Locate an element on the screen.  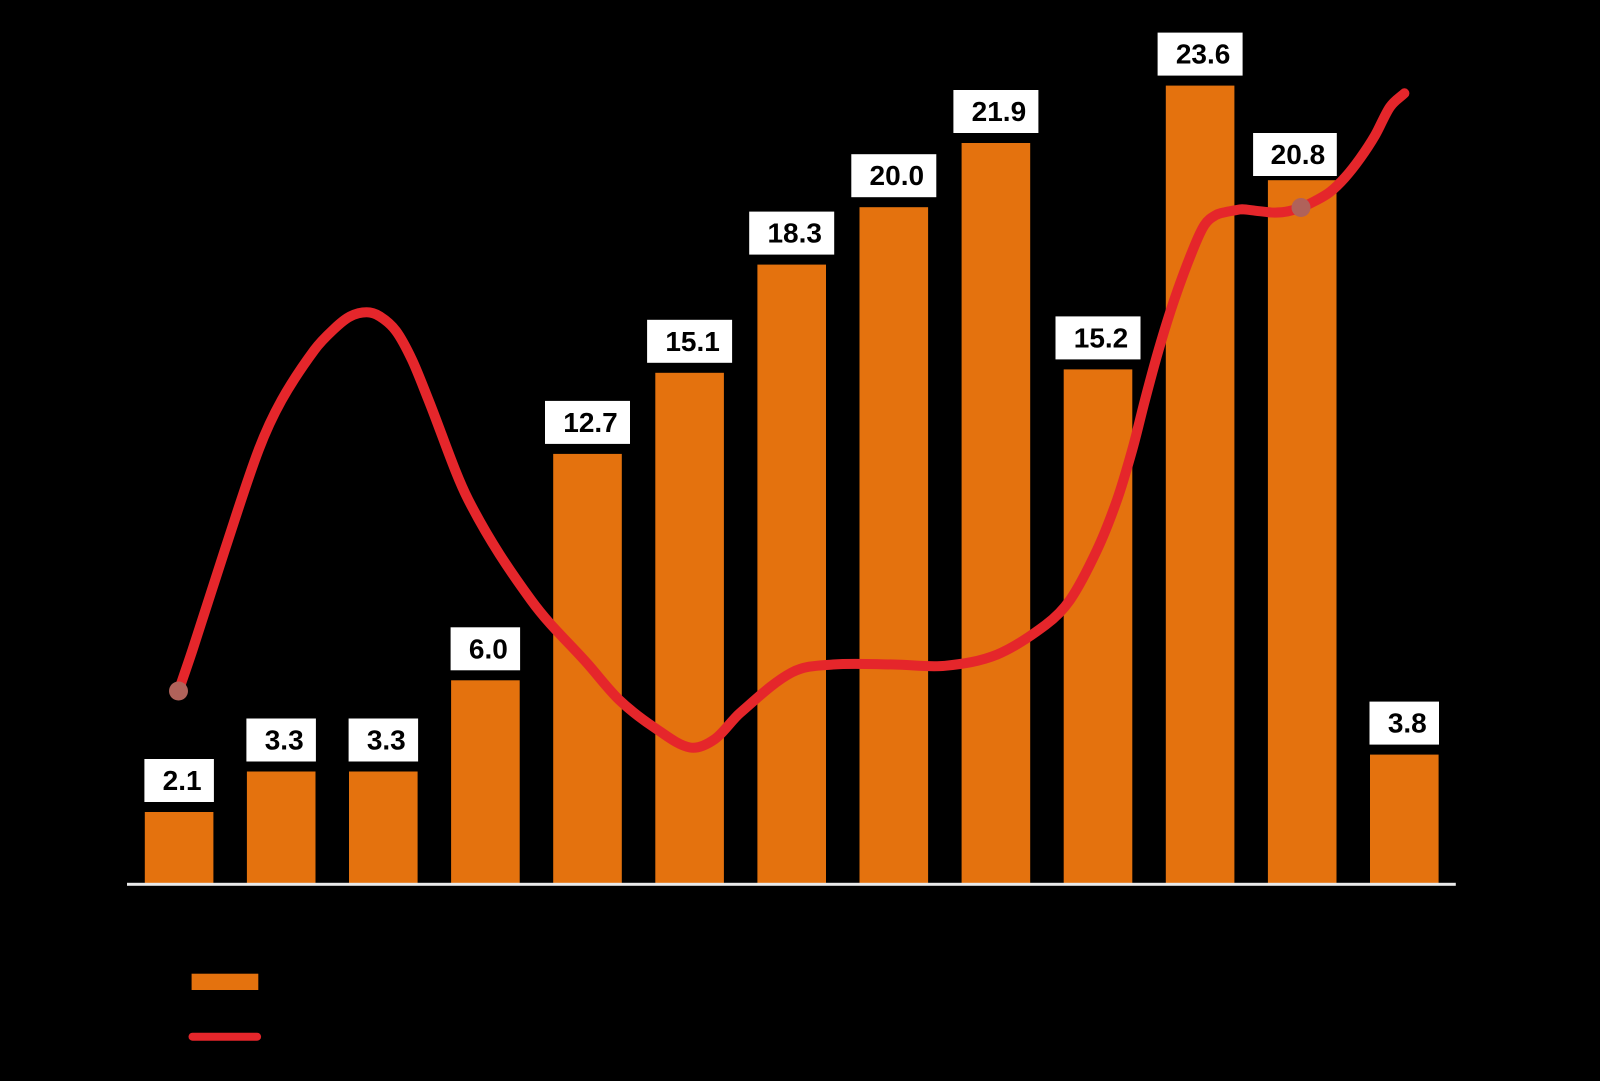
svg-text: 18.3 is located at coordinates (794, 233).